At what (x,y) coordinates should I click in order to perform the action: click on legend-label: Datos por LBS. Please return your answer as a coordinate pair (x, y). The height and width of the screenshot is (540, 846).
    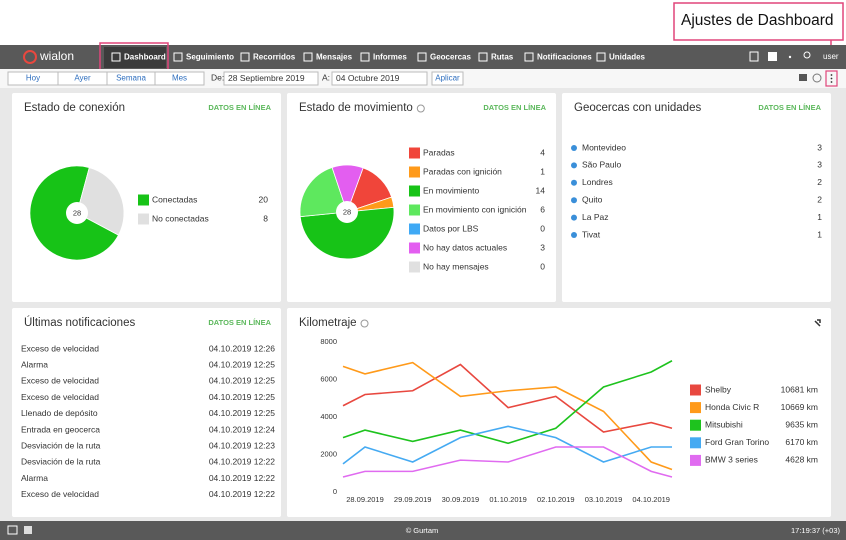
    Looking at the image, I should click on (451, 228).